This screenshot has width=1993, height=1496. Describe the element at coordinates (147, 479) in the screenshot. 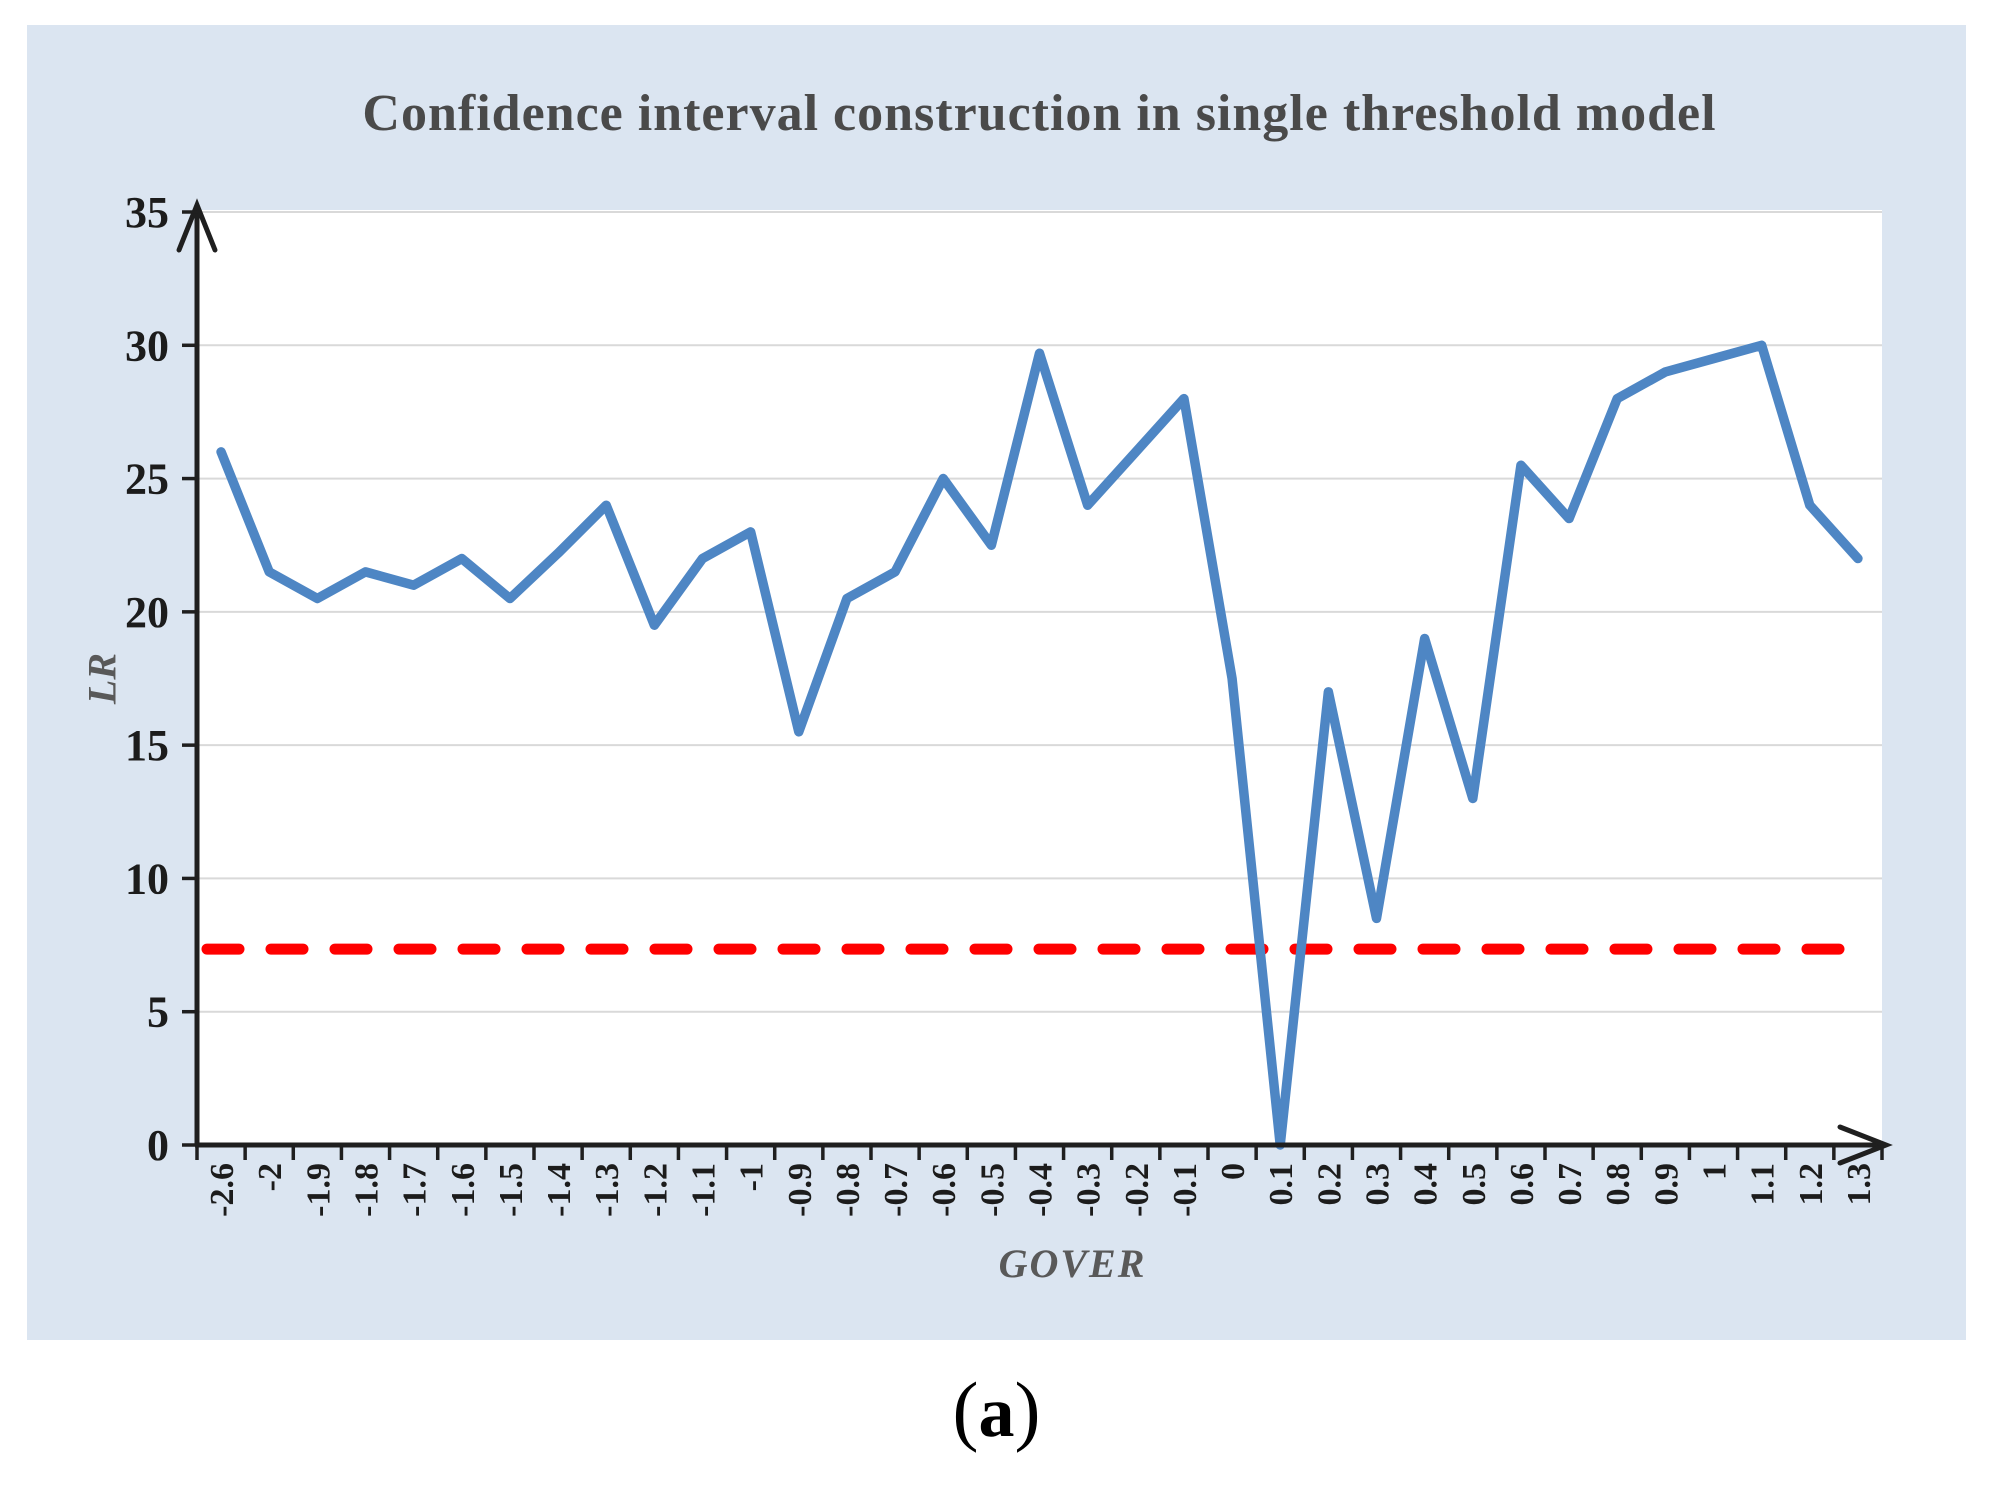

I see `y-tick-label: 25` at that location.